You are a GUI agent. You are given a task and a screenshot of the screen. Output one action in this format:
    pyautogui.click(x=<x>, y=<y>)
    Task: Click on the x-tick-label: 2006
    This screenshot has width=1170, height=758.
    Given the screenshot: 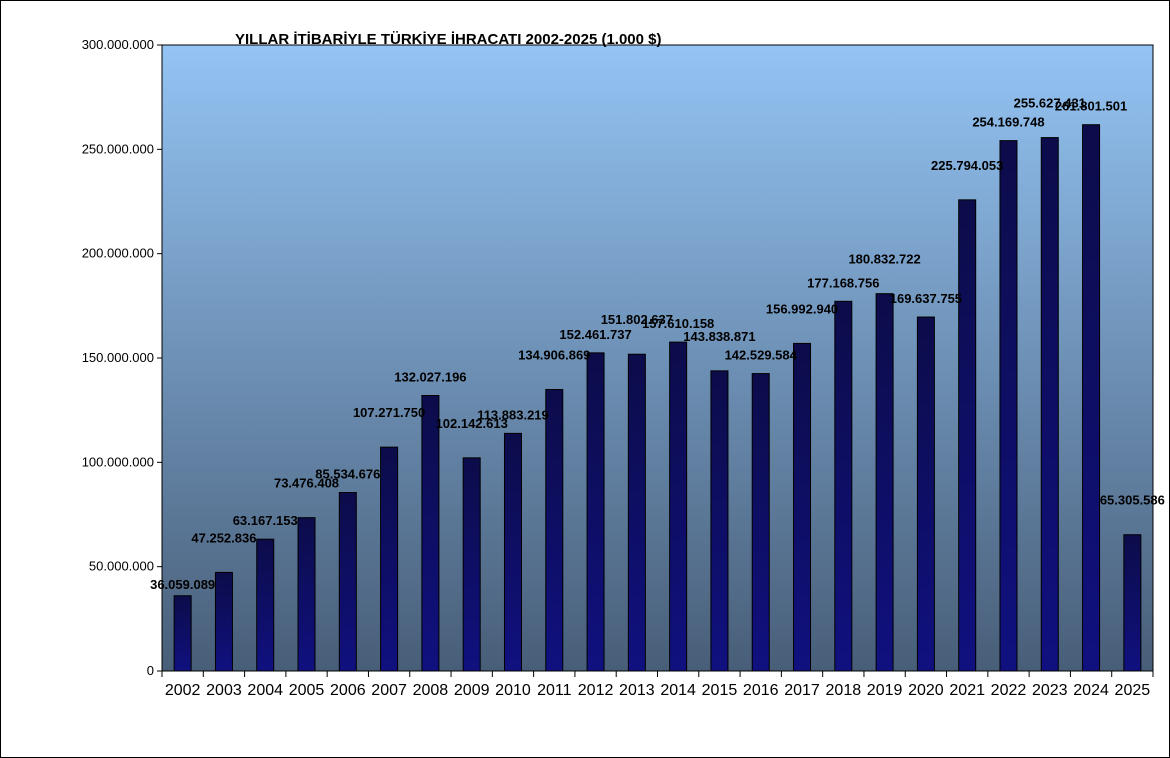 What is the action you would take?
    pyautogui.click(x=348, y=690)
    